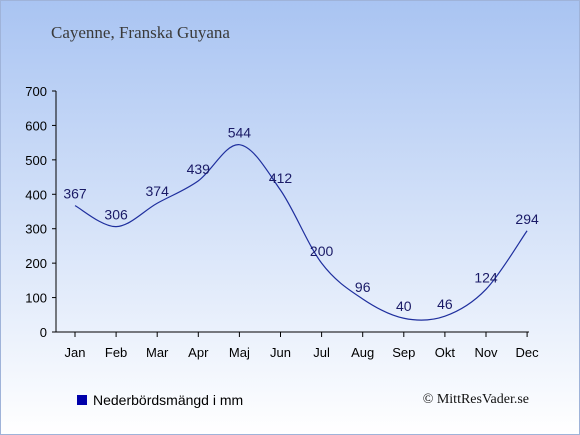  I want to click on data-label: 367, so click(75, 194).